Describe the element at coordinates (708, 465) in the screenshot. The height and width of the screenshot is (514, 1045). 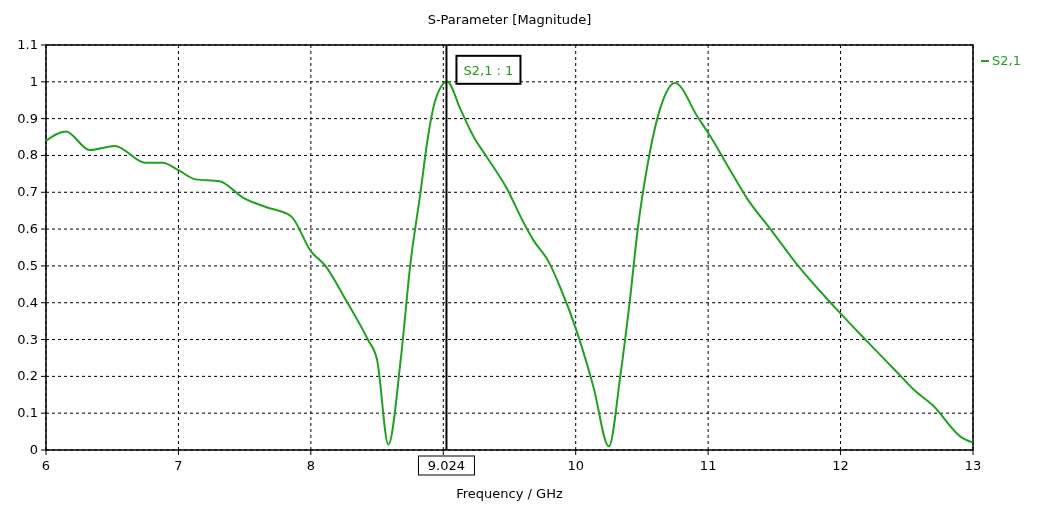
I see `x-tick-label: 11` at that location.